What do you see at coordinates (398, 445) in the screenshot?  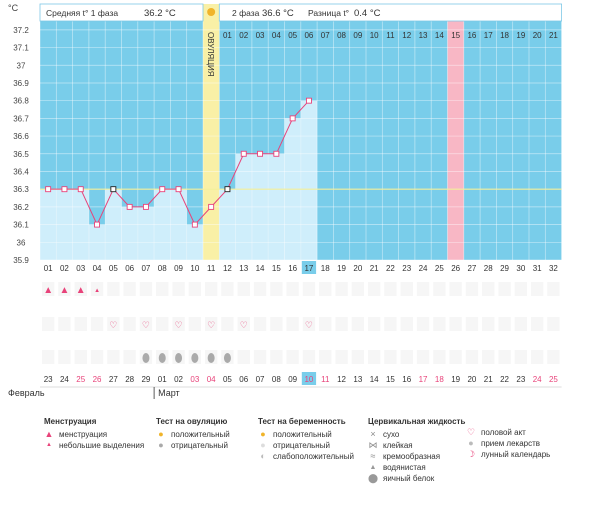 I see `legend-item: клейкая` at bounding box center [398, 445].